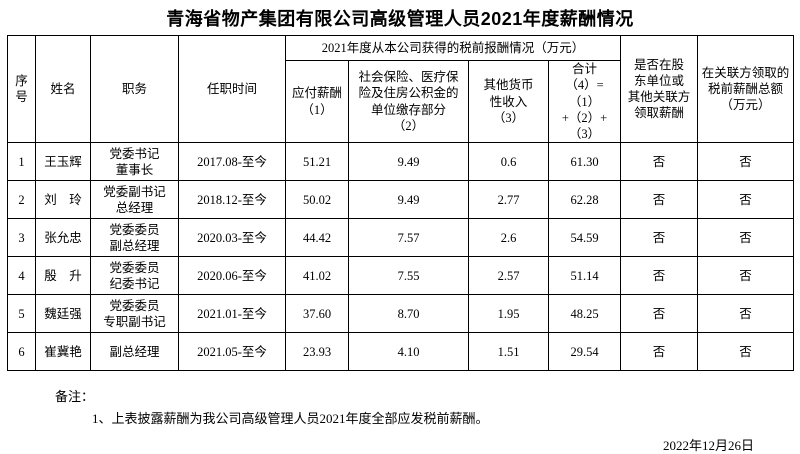 This screenshot has width=800, height=454. I want to click on header-related-party-amount: 在关联方领取的 税前薪酬总额 （万元）, so click(746, 89).